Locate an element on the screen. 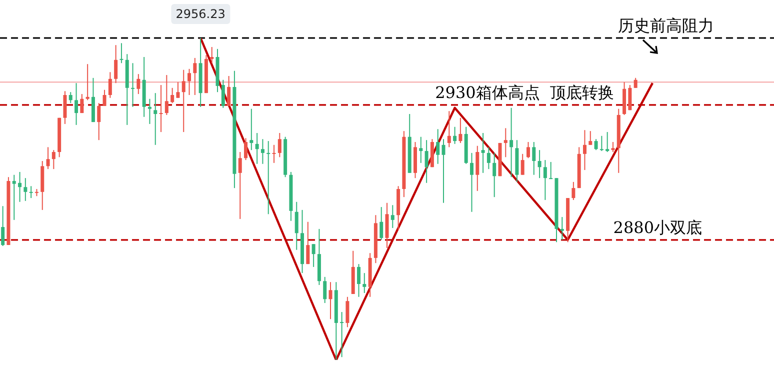  ref-line-label: 2930箱体高点 顶底转换 is located at coordinates (524, 92).